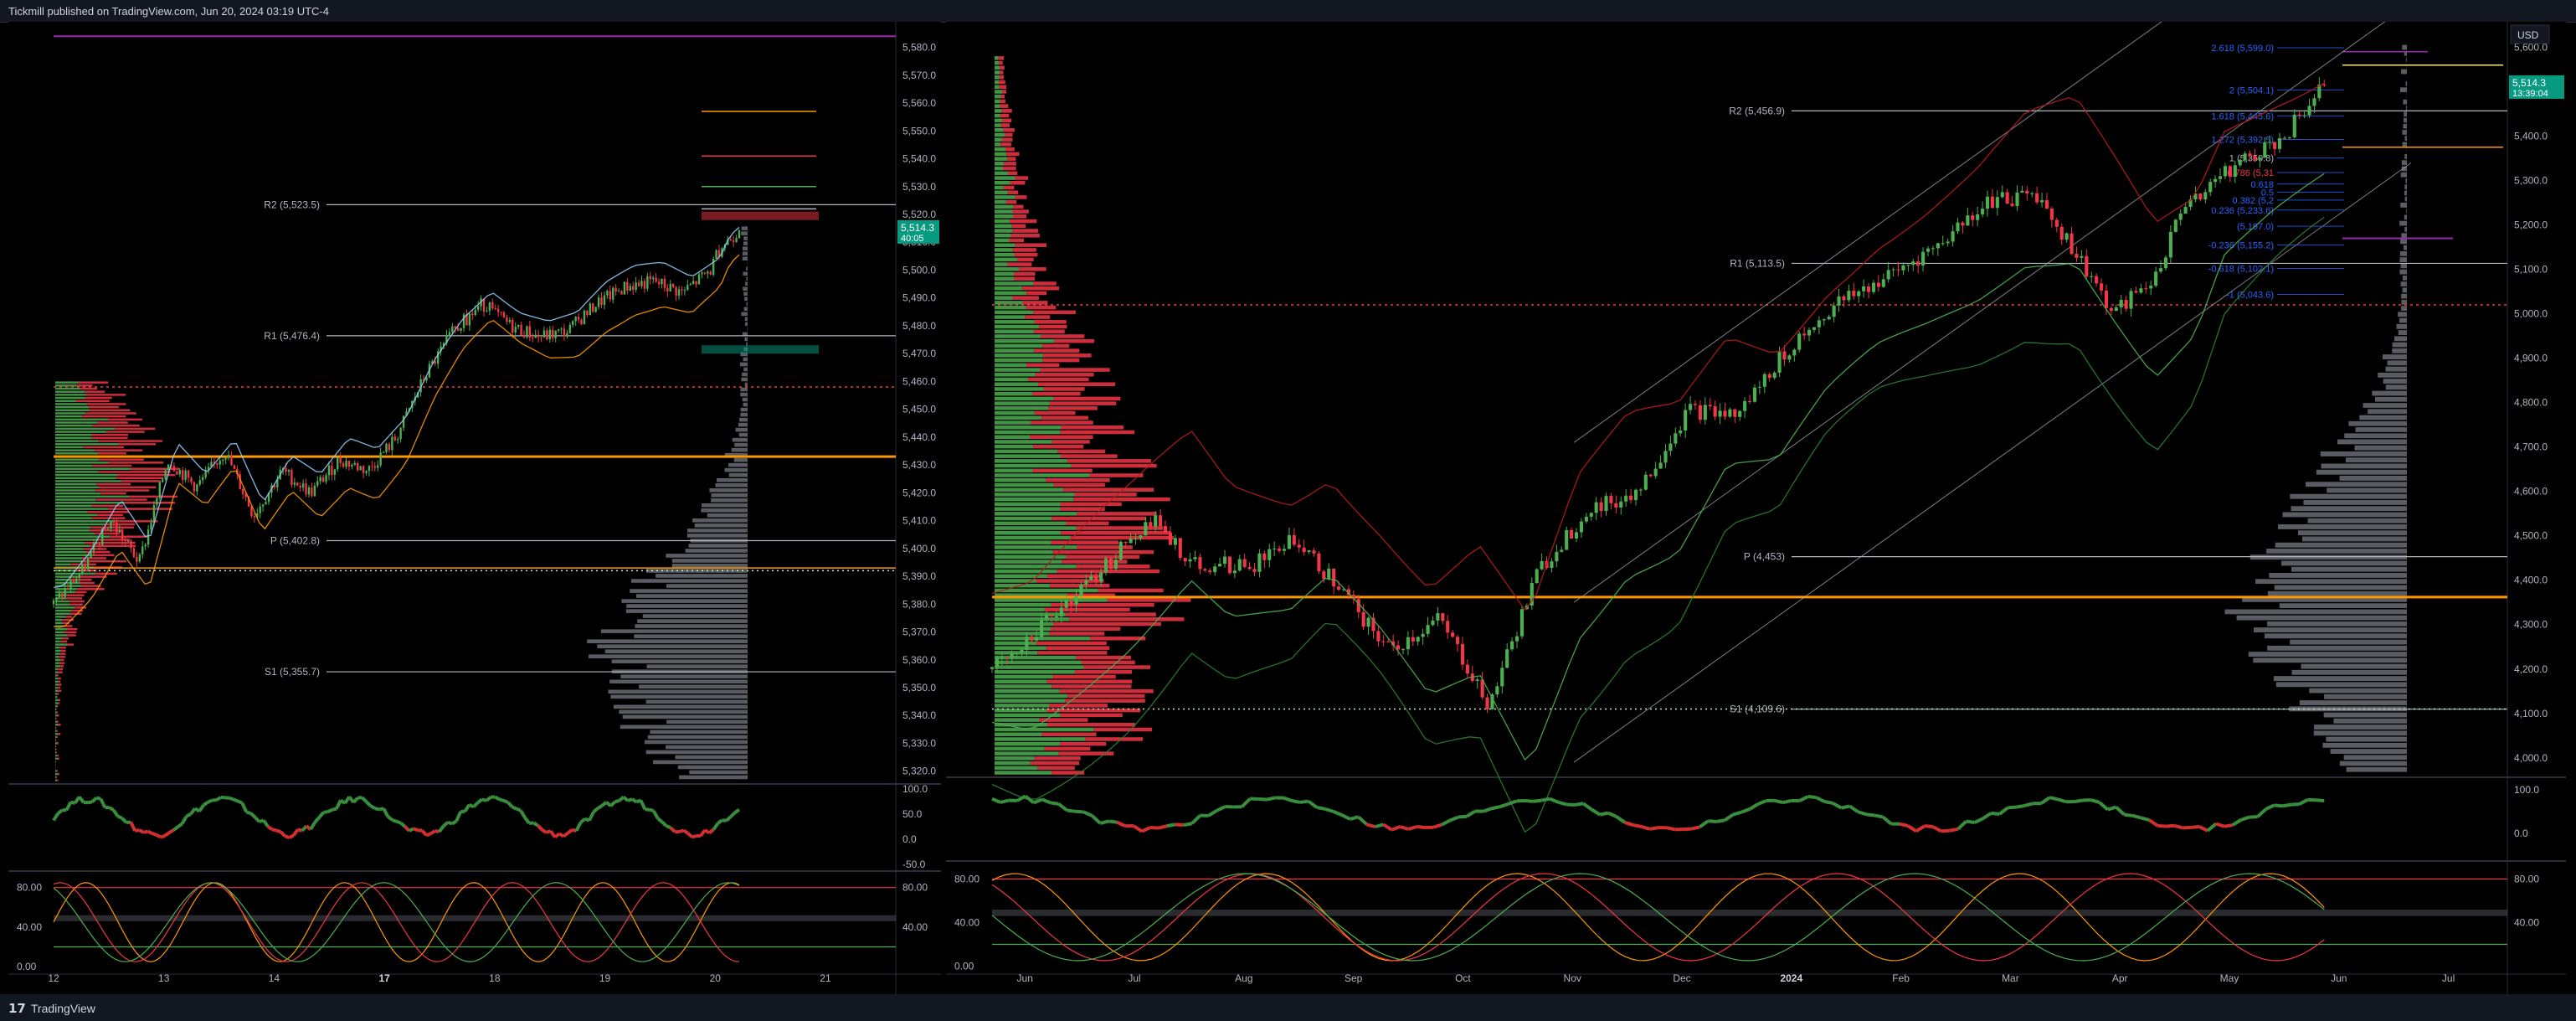  What do you see at coordinates (52, 1008) in the screenshot?
I see `brand: 17 TradingView` at bounding box center [52, 1008].